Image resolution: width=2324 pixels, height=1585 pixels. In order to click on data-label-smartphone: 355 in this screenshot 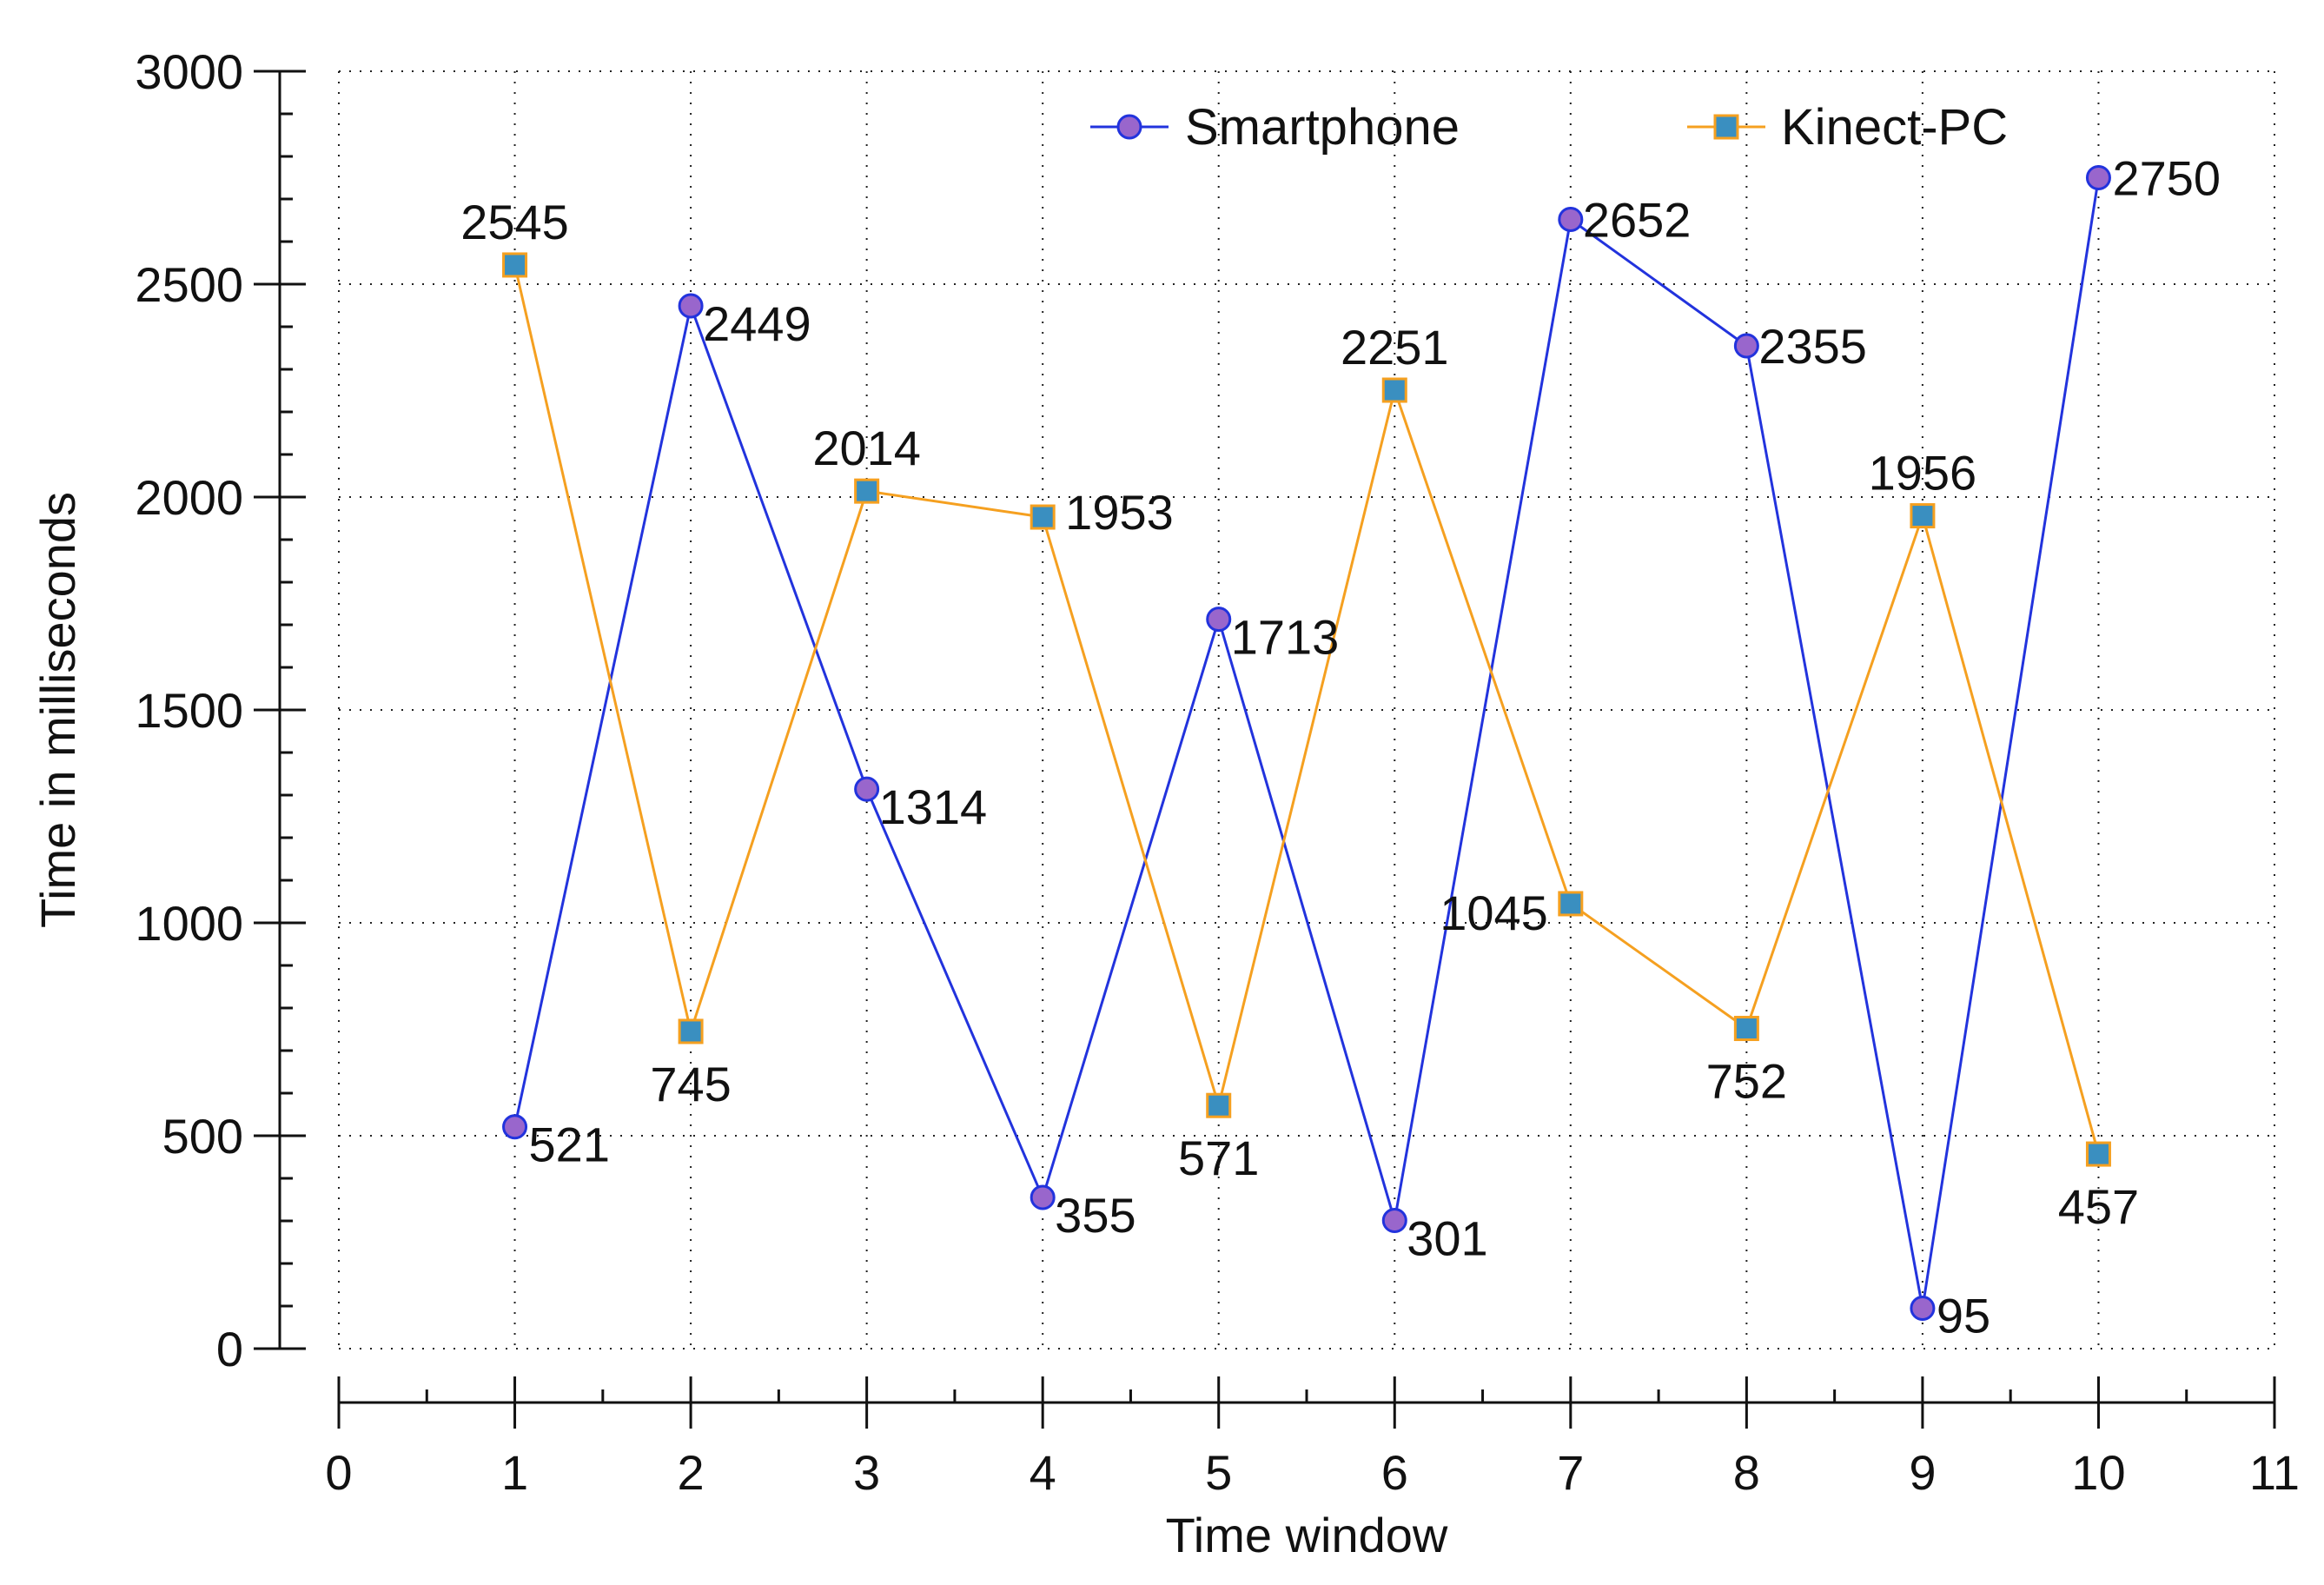, I will do `click(1095, 1215)`.